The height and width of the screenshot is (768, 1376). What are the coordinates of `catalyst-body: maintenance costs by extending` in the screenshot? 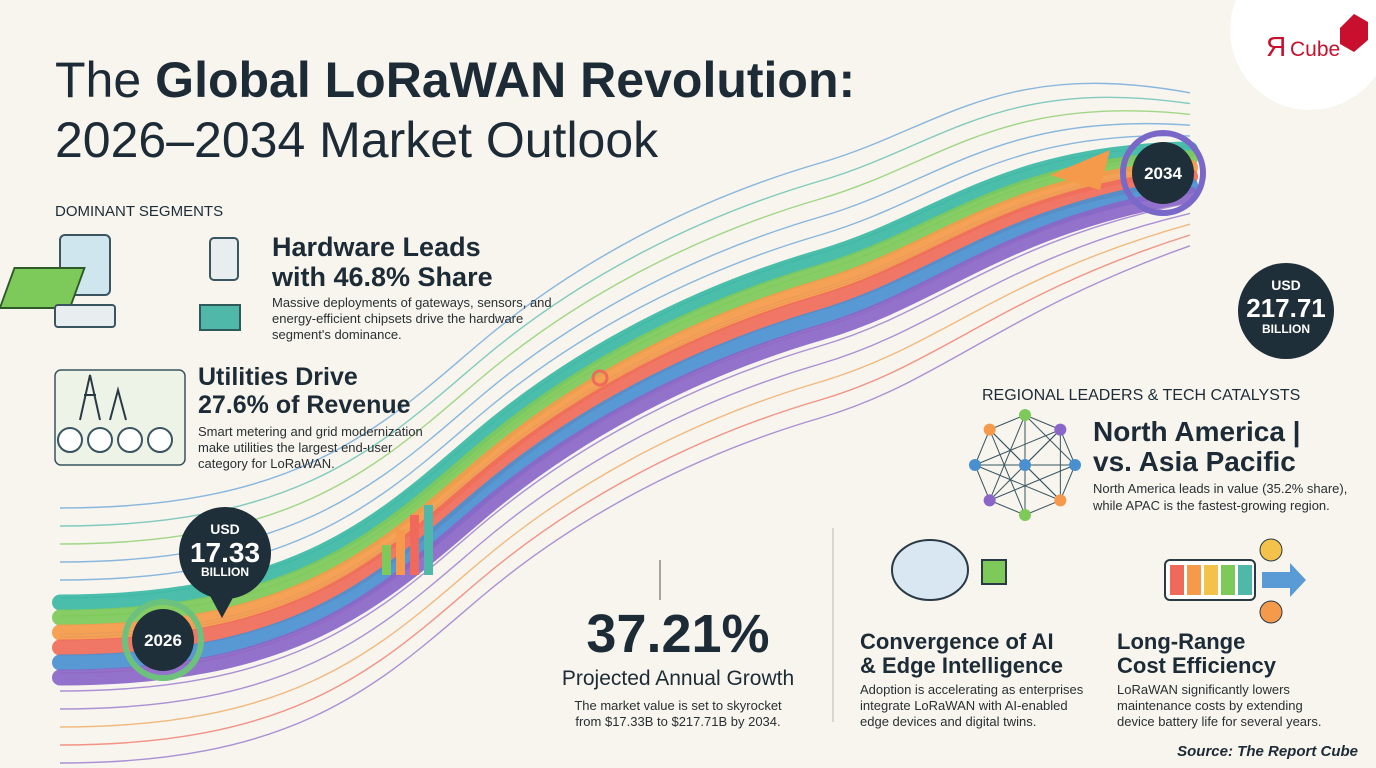 It's located at (1210, 705).